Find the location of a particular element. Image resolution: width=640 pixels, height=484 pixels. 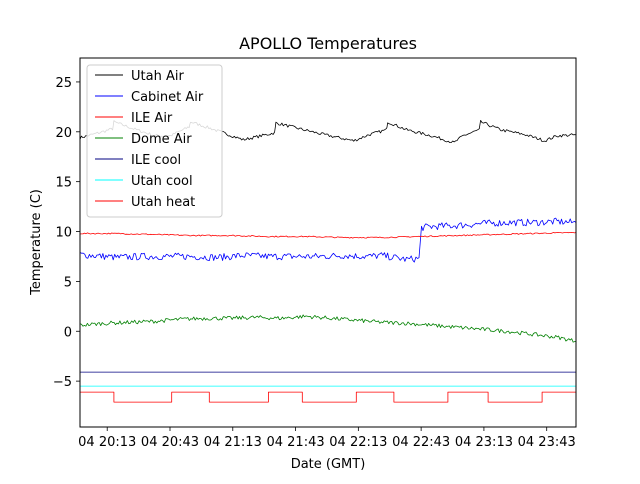

legend-label-ile-cool: ILE cool is located at coordinates (156, 160).